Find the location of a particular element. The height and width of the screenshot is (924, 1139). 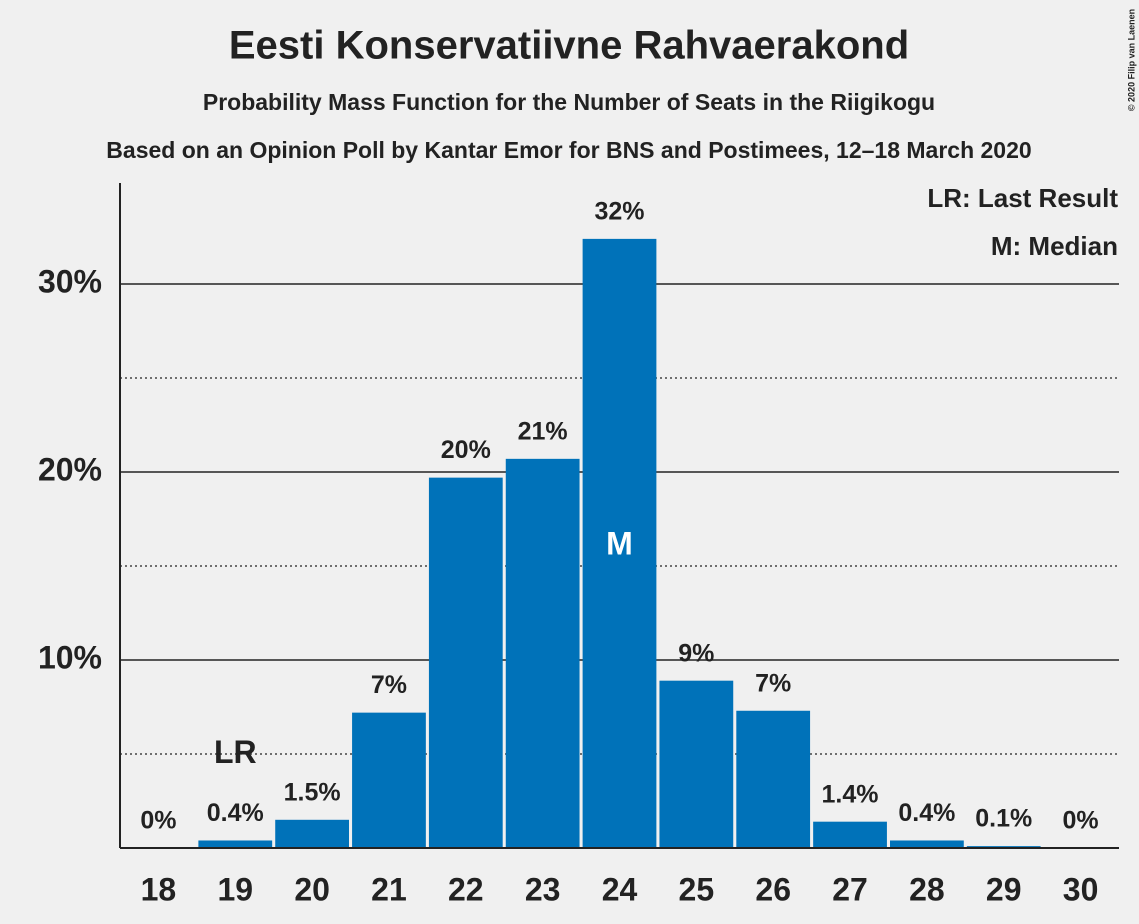

x-tick-label: 22 is located at coordinates (466, 889).